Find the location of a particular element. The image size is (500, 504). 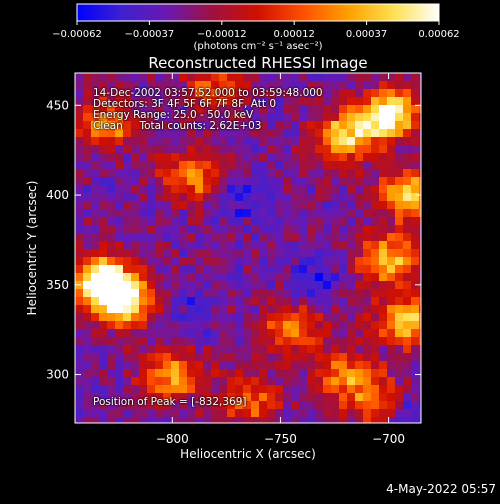

y-axis-label: Heliocentric Y (arcsec) is located at coordinates (32, 248).